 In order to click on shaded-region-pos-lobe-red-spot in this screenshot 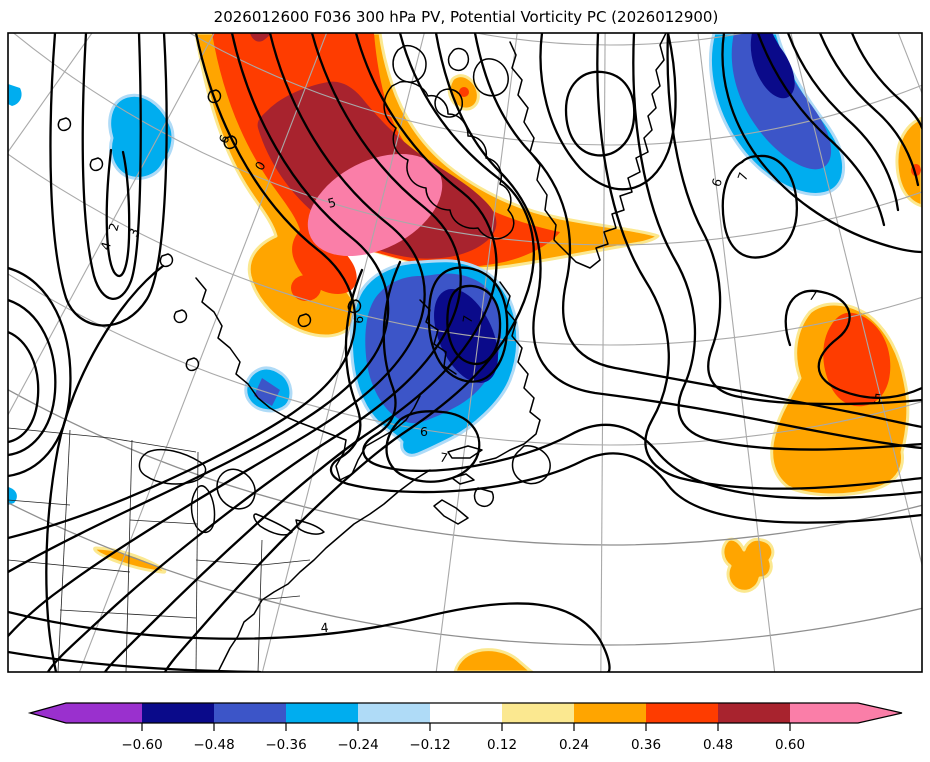, I will do `click(306, 288)`.